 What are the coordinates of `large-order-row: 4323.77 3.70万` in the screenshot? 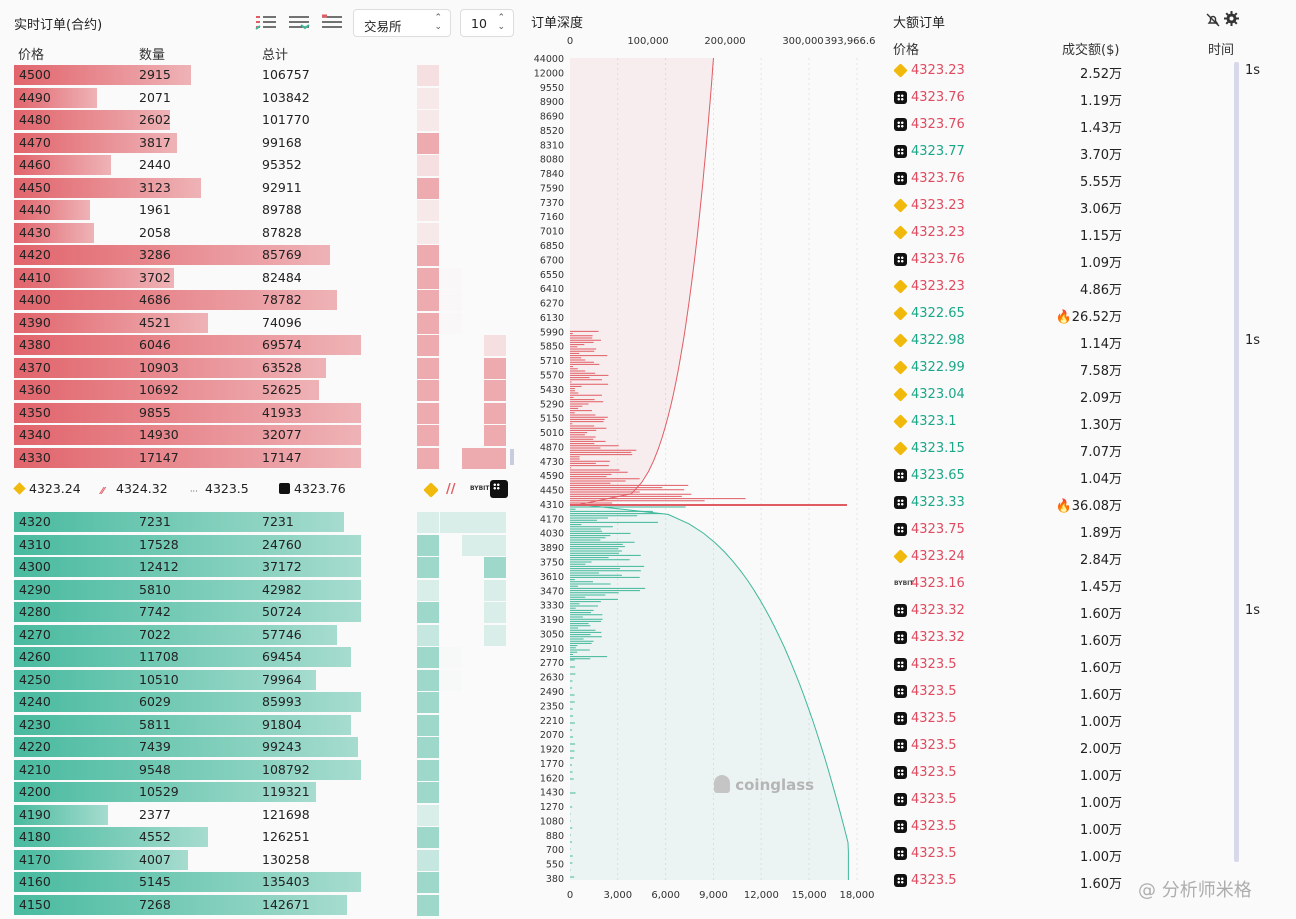 It's located at (1062, 152).